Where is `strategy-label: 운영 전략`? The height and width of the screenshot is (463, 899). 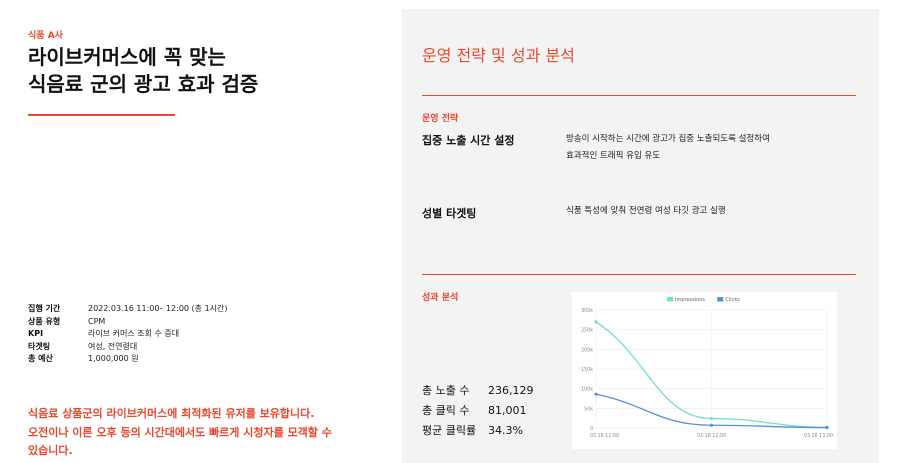 strategy-label: 운영 전략 is located at coordinates (440, 119).